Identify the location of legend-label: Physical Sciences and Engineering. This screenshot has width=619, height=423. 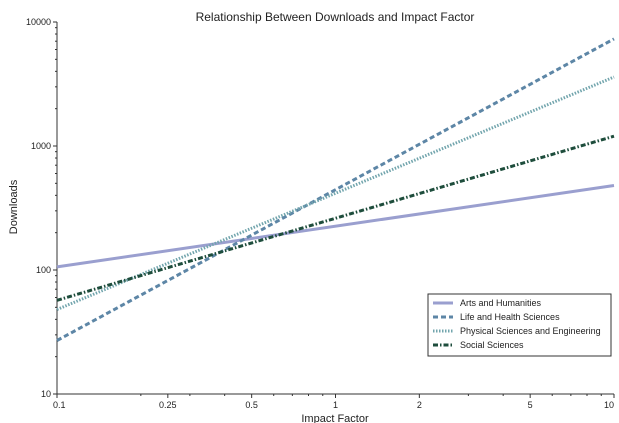
(530, 331).